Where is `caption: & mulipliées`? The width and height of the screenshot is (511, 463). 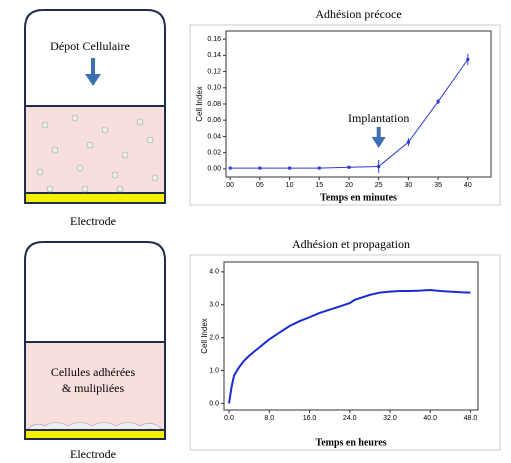 caption: & mulipliées is located at coordinates (93, 388).